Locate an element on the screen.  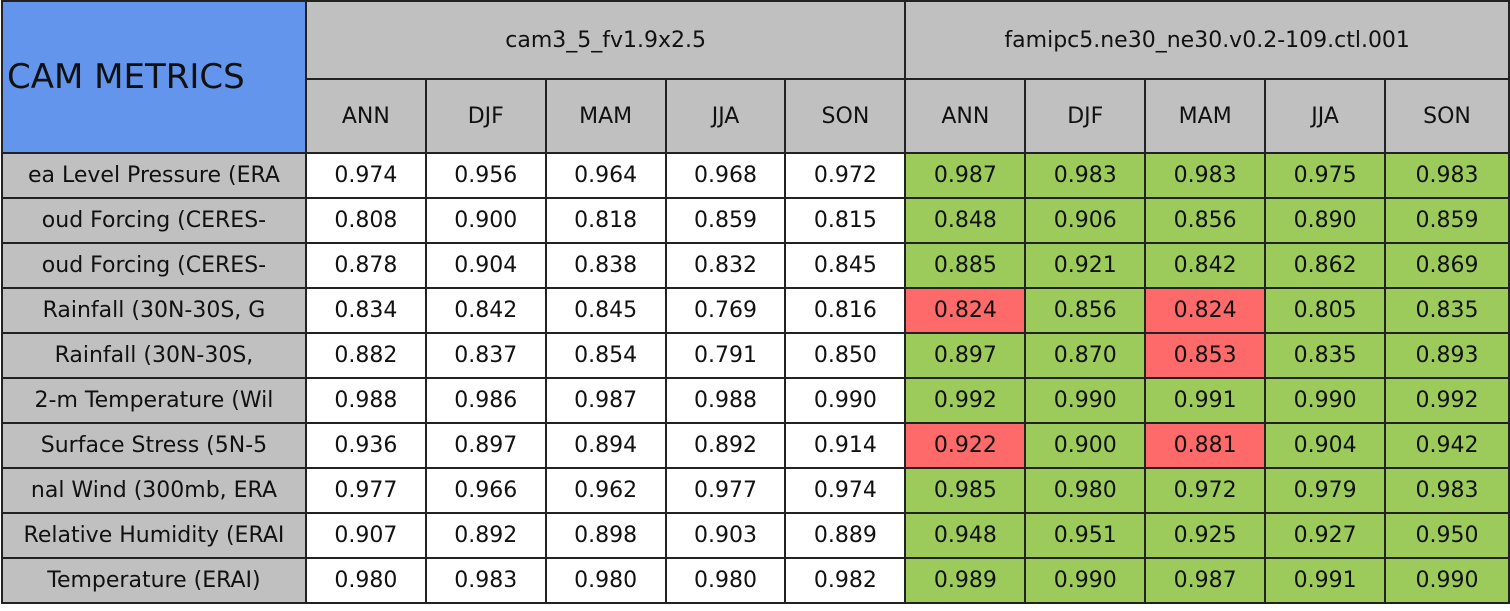
value-cell: 0.906 is located at coordinates (1085, 220).